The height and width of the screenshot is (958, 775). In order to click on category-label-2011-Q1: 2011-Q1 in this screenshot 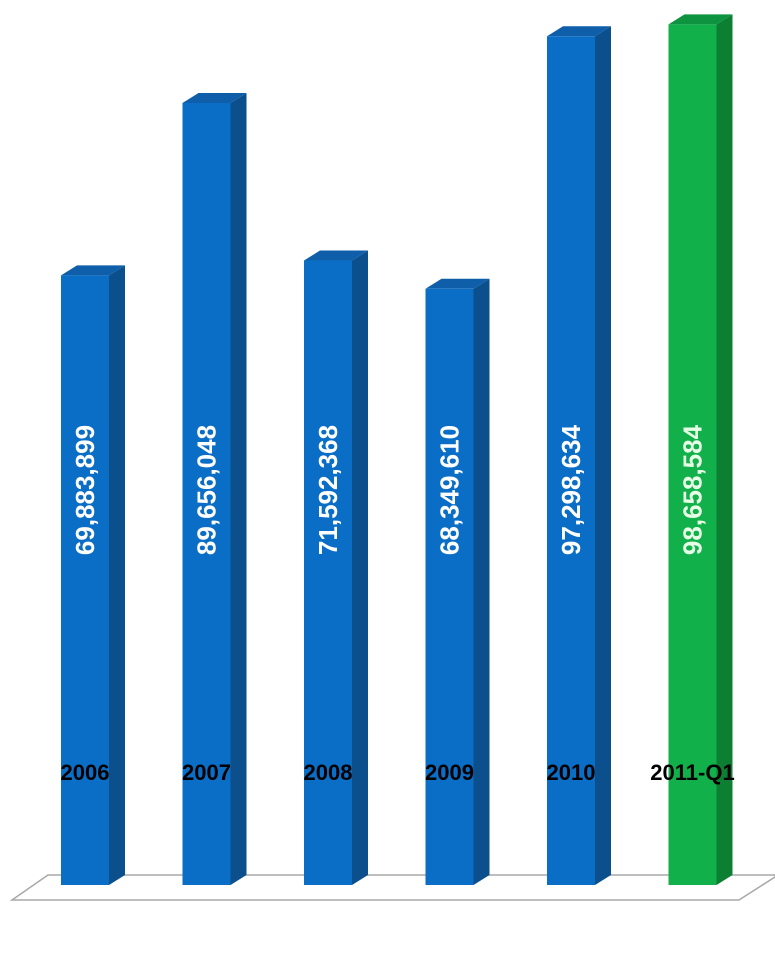, I will do `click(692, 772)`.